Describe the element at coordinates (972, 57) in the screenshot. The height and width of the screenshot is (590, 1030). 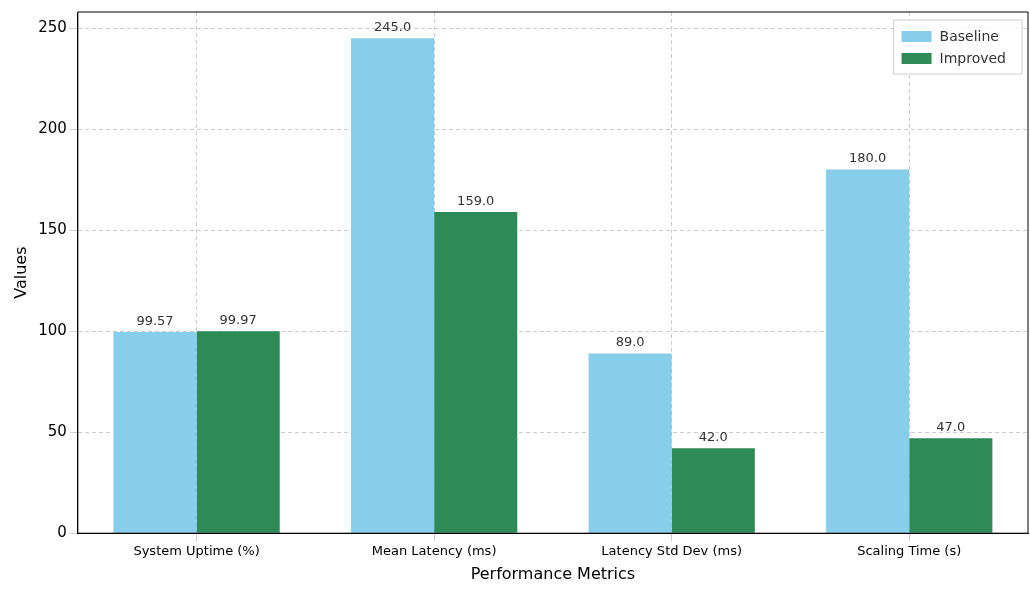
I see `legend-label: Improved` at that location.